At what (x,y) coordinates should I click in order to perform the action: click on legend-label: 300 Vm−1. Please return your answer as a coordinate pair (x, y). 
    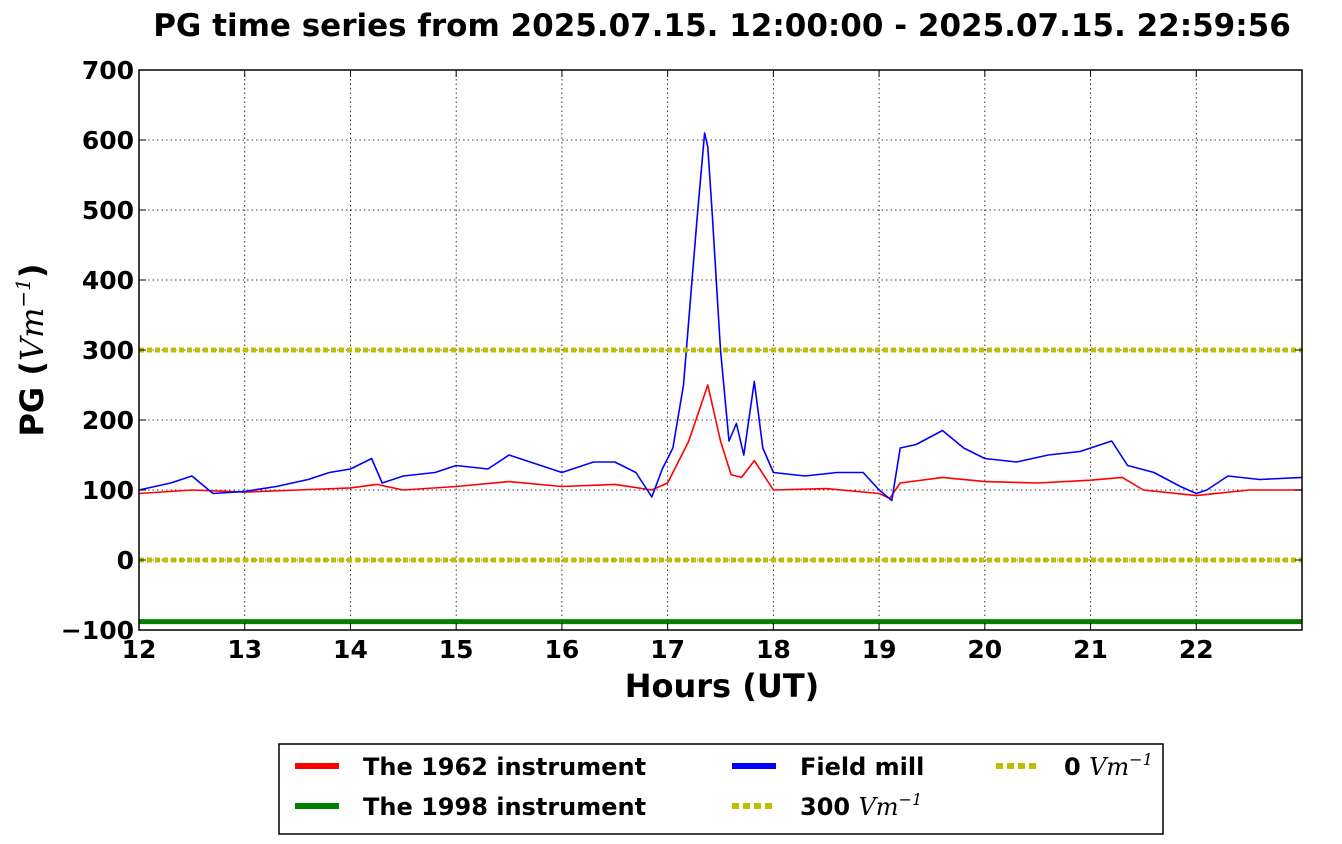
    Looking at the image, I should click on (861, 805).